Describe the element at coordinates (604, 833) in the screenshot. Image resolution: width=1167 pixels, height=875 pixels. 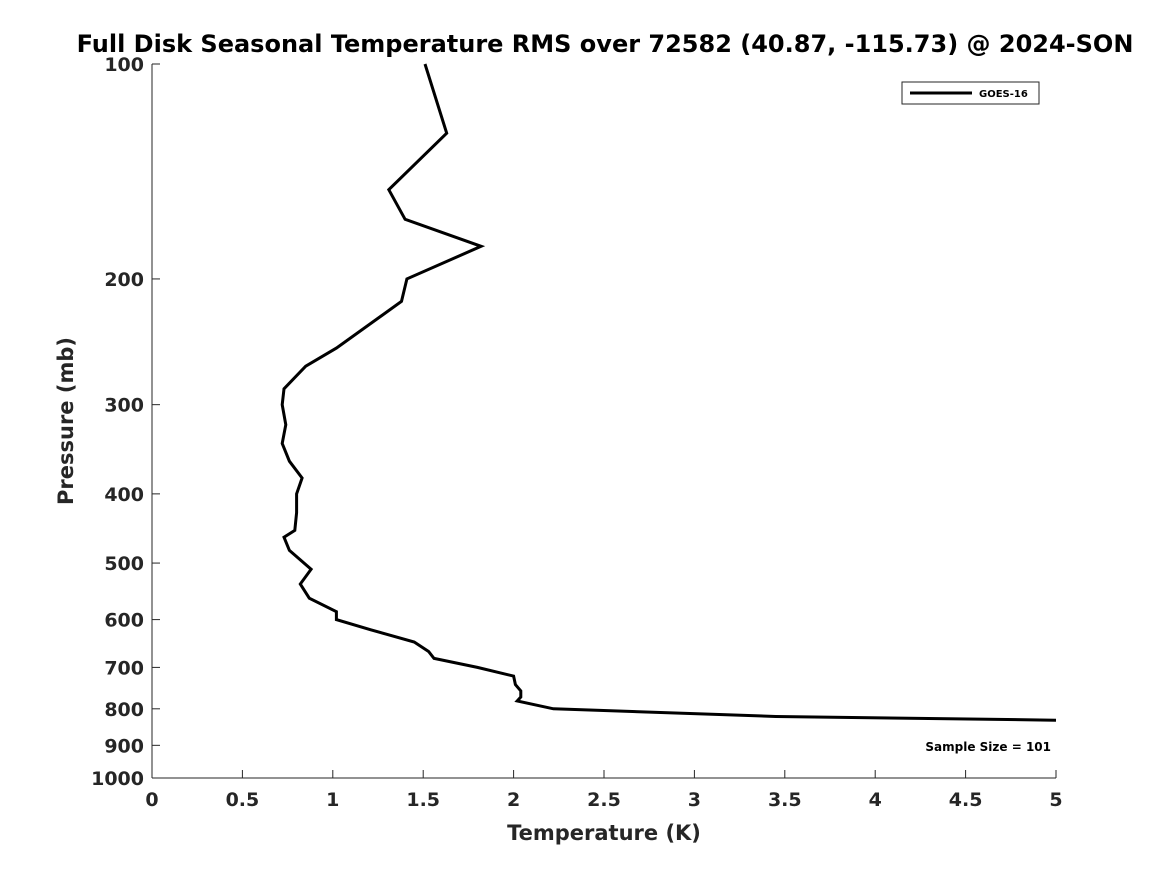
I see `x-axis-label: Temperature (K)` at that location.